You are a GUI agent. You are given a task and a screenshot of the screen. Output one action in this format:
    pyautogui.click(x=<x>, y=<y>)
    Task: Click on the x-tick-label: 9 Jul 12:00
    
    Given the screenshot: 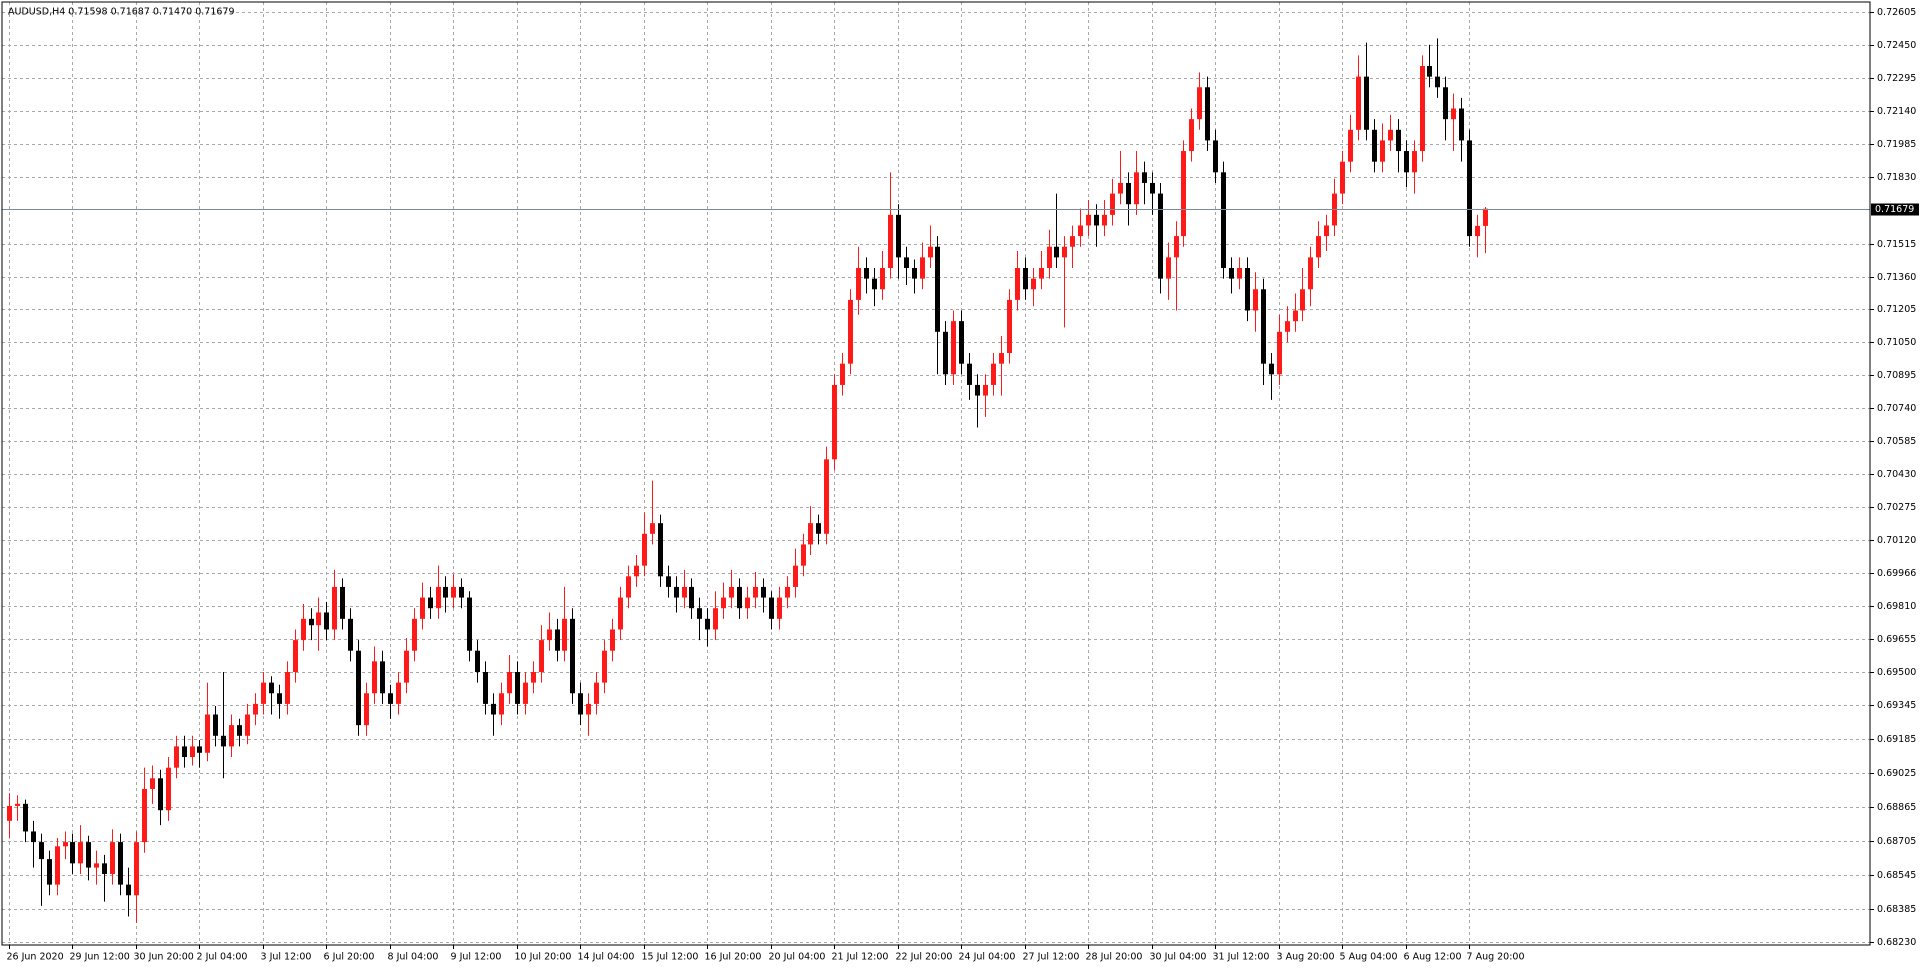 What is the action you would take?
    pyautogui.click(x=476, y=957)
    